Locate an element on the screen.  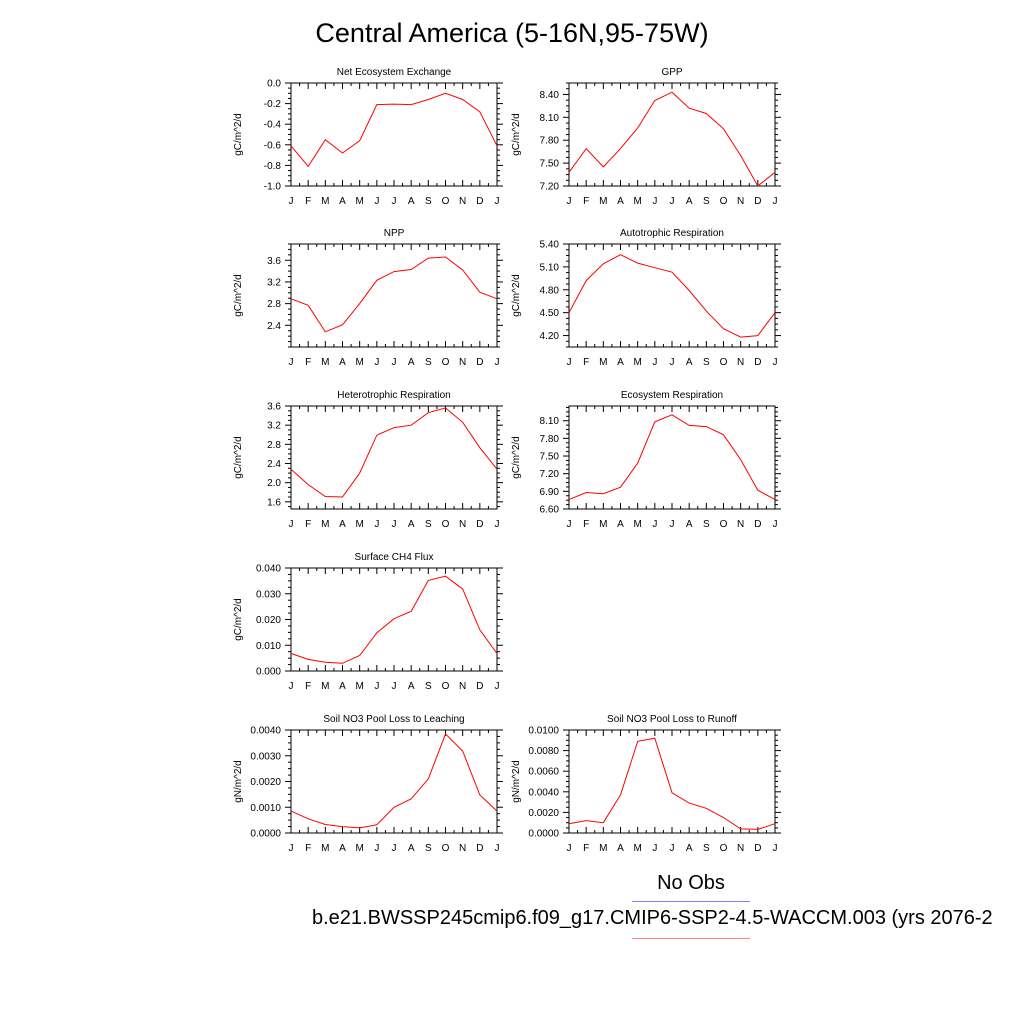
figure-title: Central America (5-16N,95-75W) is located at coordinates (512, 33).